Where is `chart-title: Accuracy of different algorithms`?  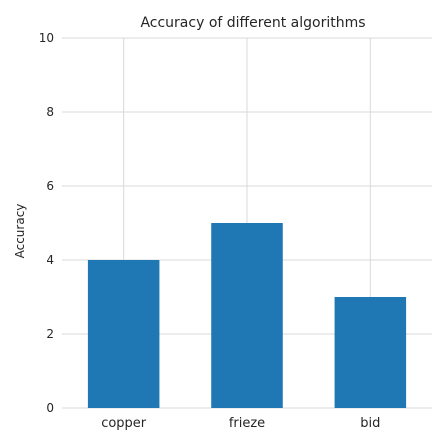 chart-title: Accuracy of different algorithms is located at coordinates (252, 23).